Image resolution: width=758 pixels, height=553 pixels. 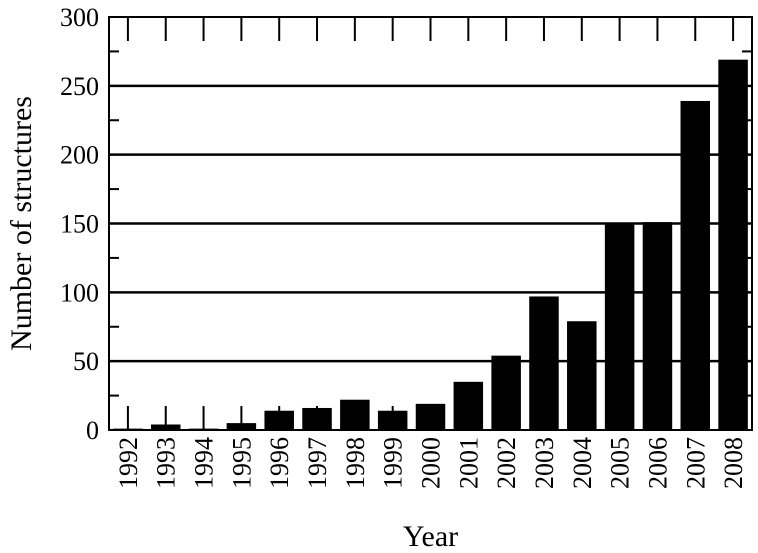 I want to click on x-tick-label-1995: 1995, so click(x=241, y=463).